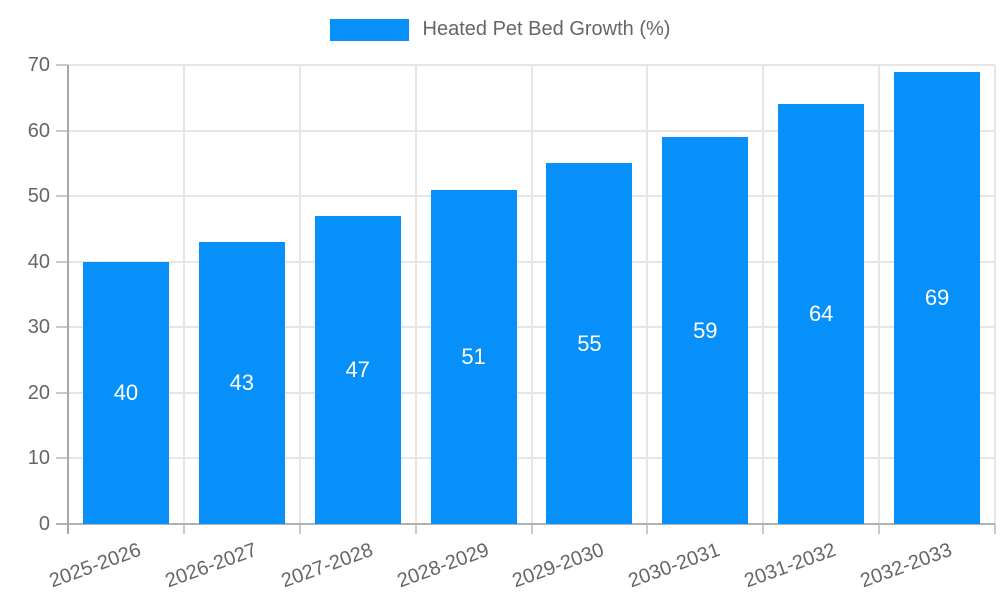 Image resolution: width=1000 pixels, height=600 pixels. I want to click on bar-value-label: 47, so click(357, 369).